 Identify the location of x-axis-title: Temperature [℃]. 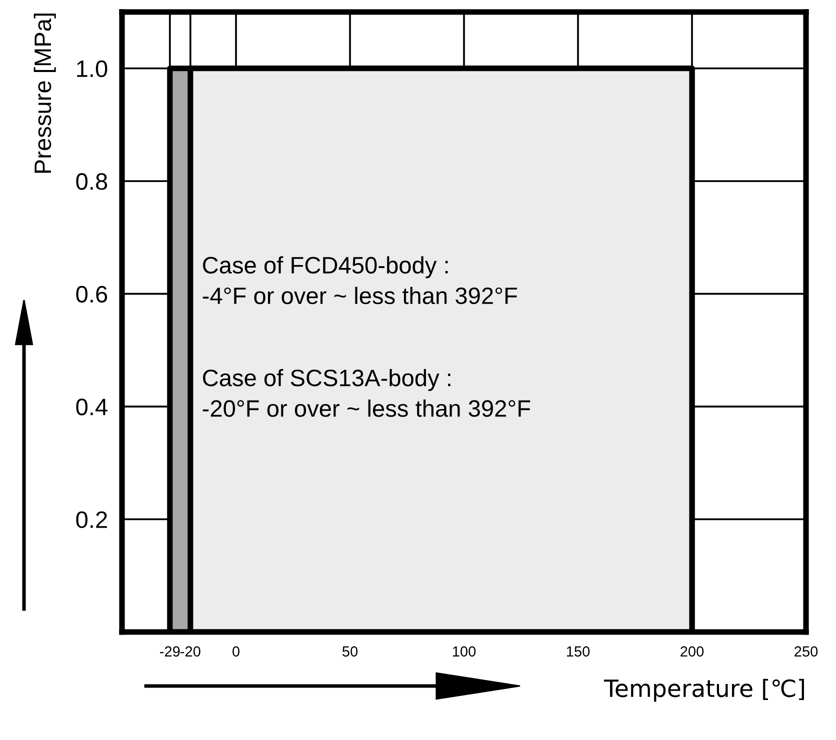
(704, 690).